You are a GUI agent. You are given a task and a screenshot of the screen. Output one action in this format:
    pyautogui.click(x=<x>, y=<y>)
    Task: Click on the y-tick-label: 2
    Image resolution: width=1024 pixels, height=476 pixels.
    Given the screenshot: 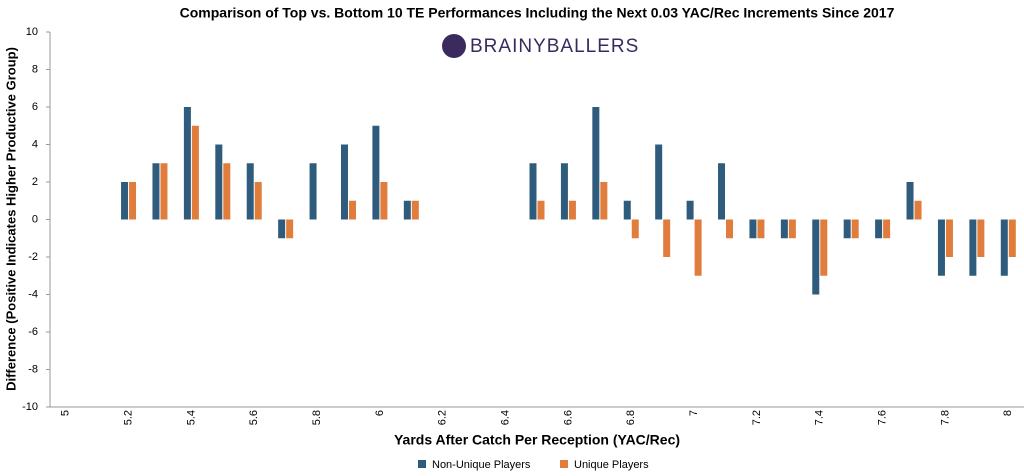 What is the action you would take?
    pyautogui.click(x=35, y=182)
    